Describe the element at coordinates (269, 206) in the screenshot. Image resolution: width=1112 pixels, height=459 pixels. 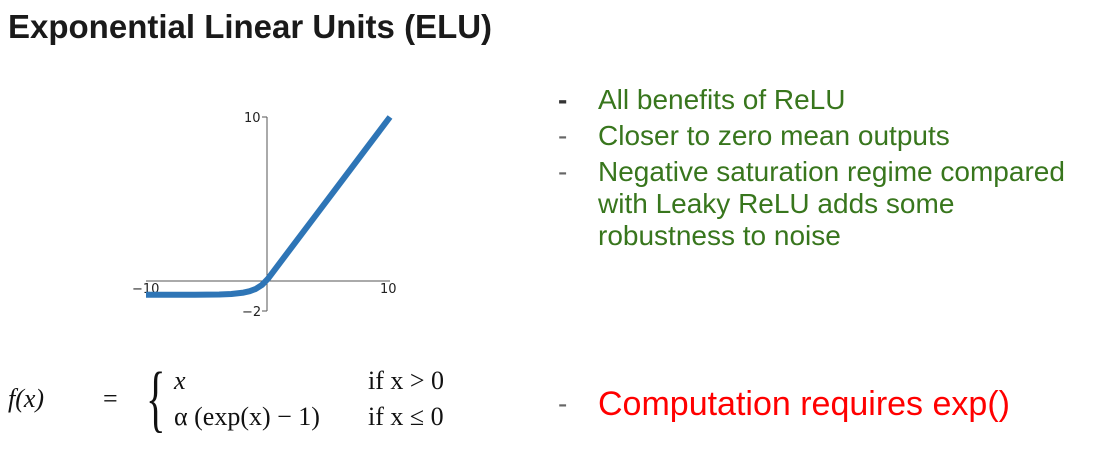
I see `elu-curve-line` at that location.